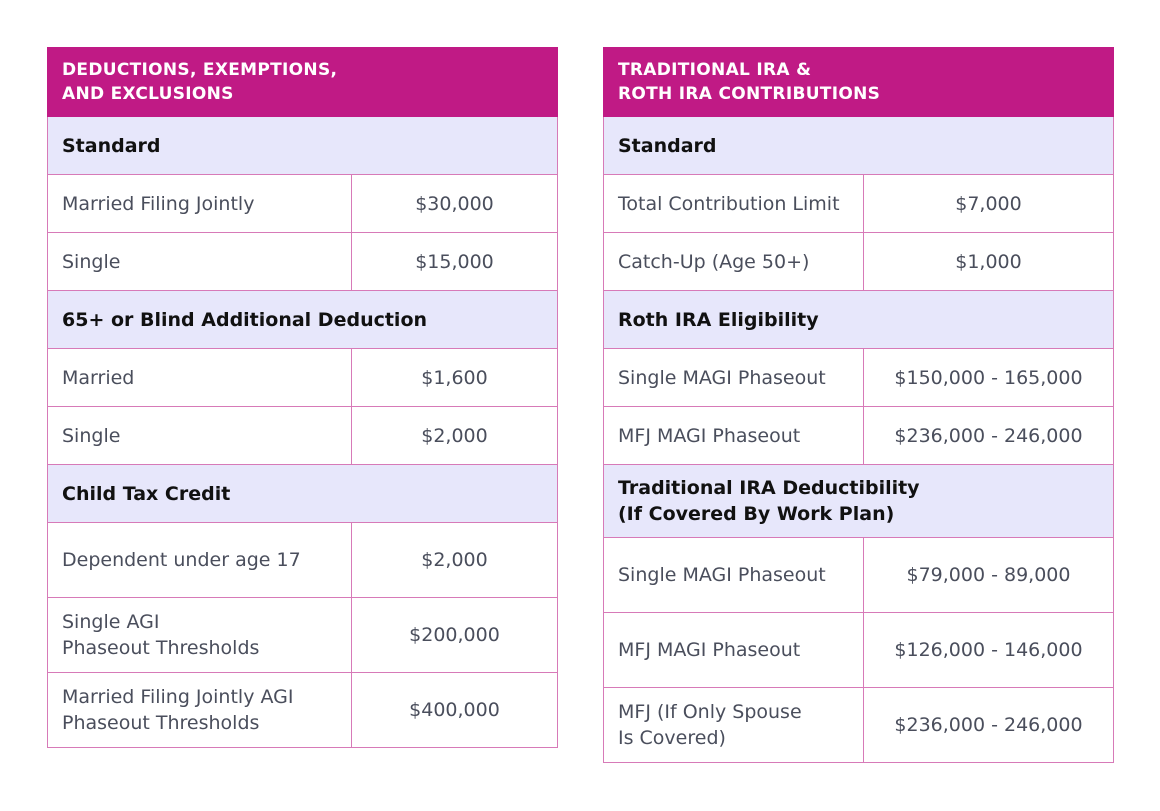  What do you see at coordinates (988, 575) in the screenshot?
I see `row-value: $79,000 - 89,000` at bounding box center [988, 575].